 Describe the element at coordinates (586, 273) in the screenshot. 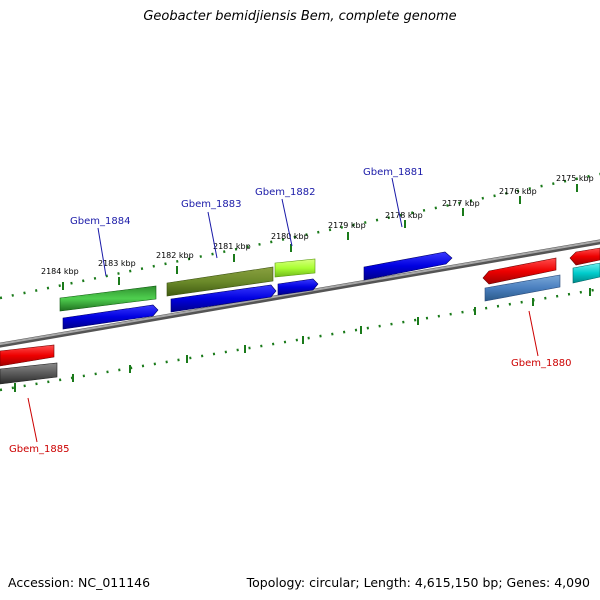

I see `cog-box-right` at that location.